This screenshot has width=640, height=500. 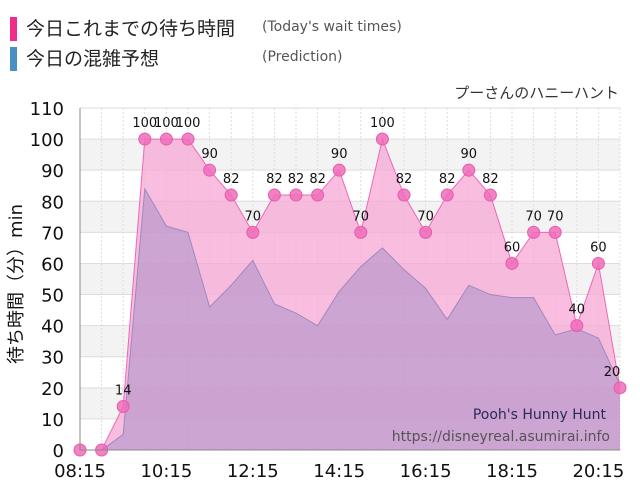 What do you see at coordinates (536, 93) in the screenshot?
I see `attraction-name: プーさんのハニーハント` at bounding box center [536, 93].